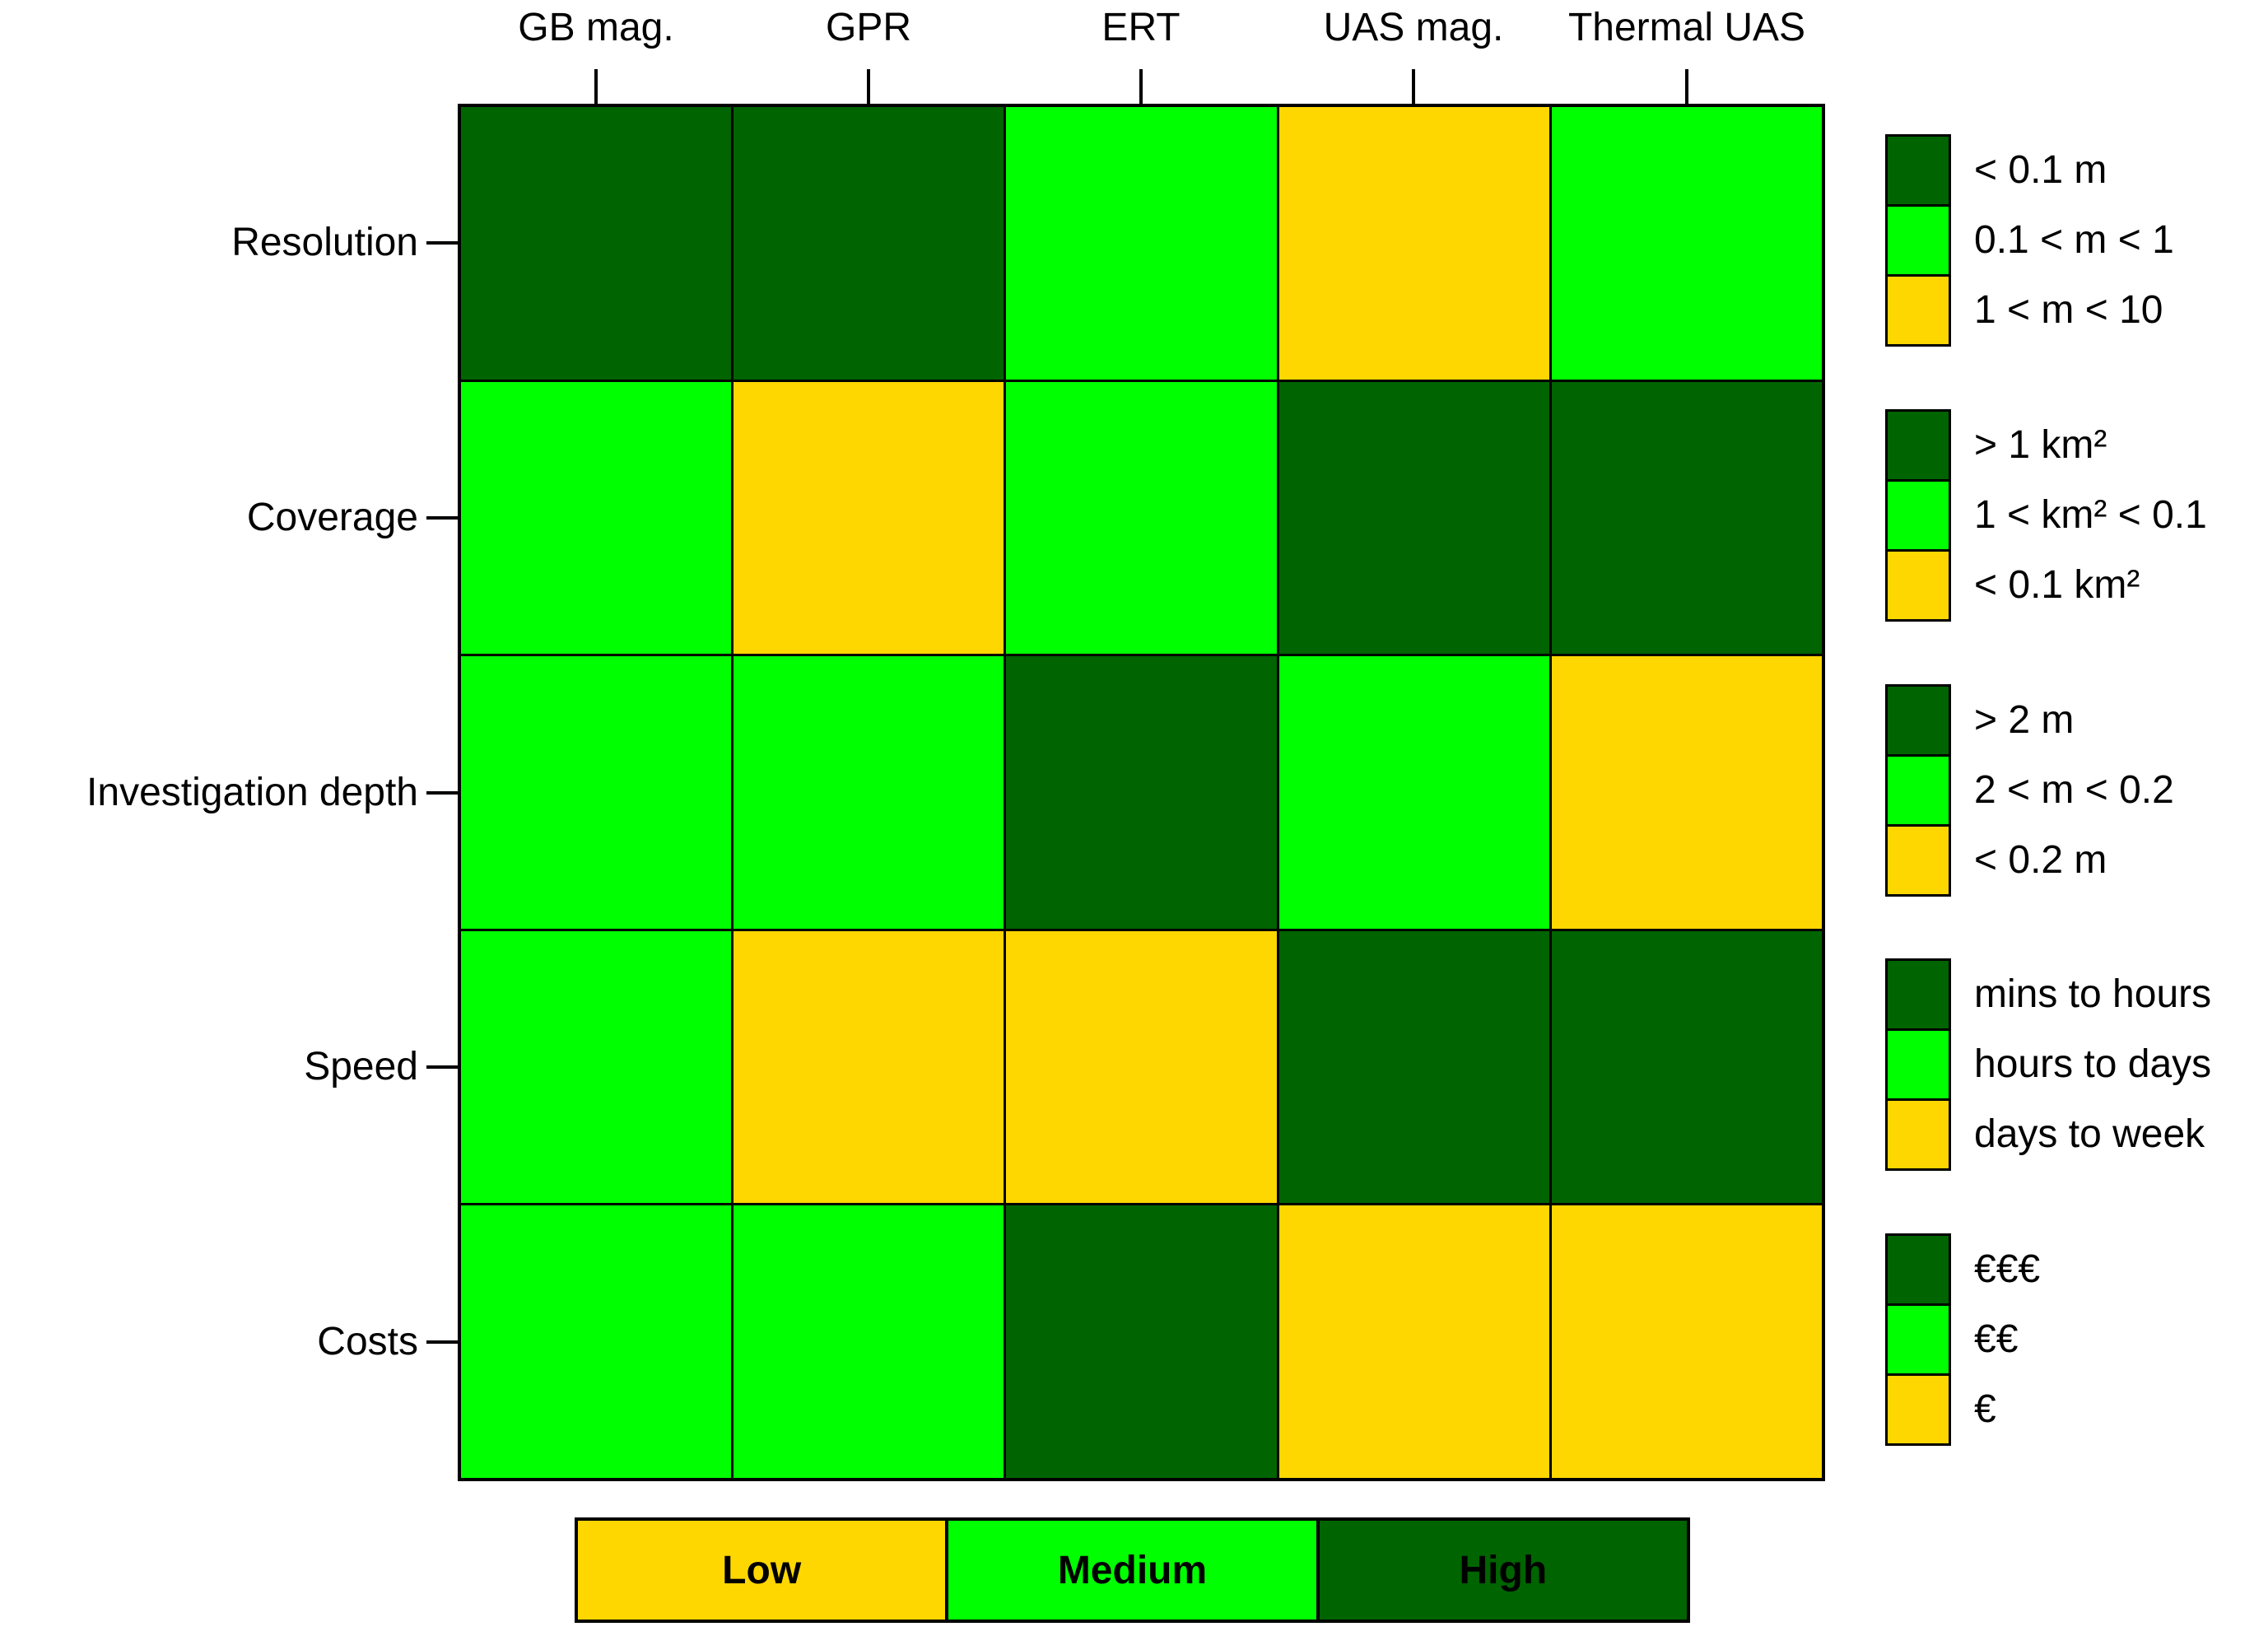  What do you see at coordinates (2089, 1134) in the screenshot?
I see `legend-label: days to week` at bounding box center [2089, 1134].